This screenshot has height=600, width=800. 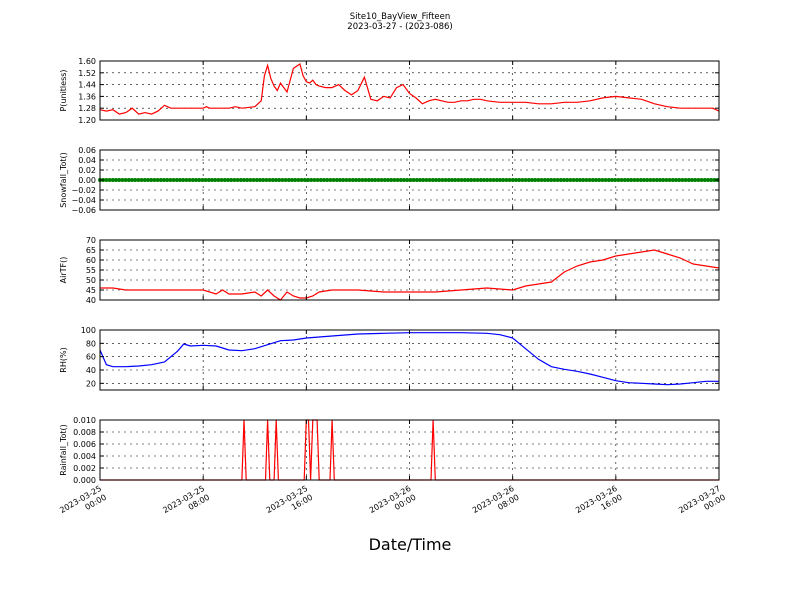 What do you see at coordinates (84, 468) in the screenshot?
I see `y-tick-label: 0.002` at bounding box center [84, 468].